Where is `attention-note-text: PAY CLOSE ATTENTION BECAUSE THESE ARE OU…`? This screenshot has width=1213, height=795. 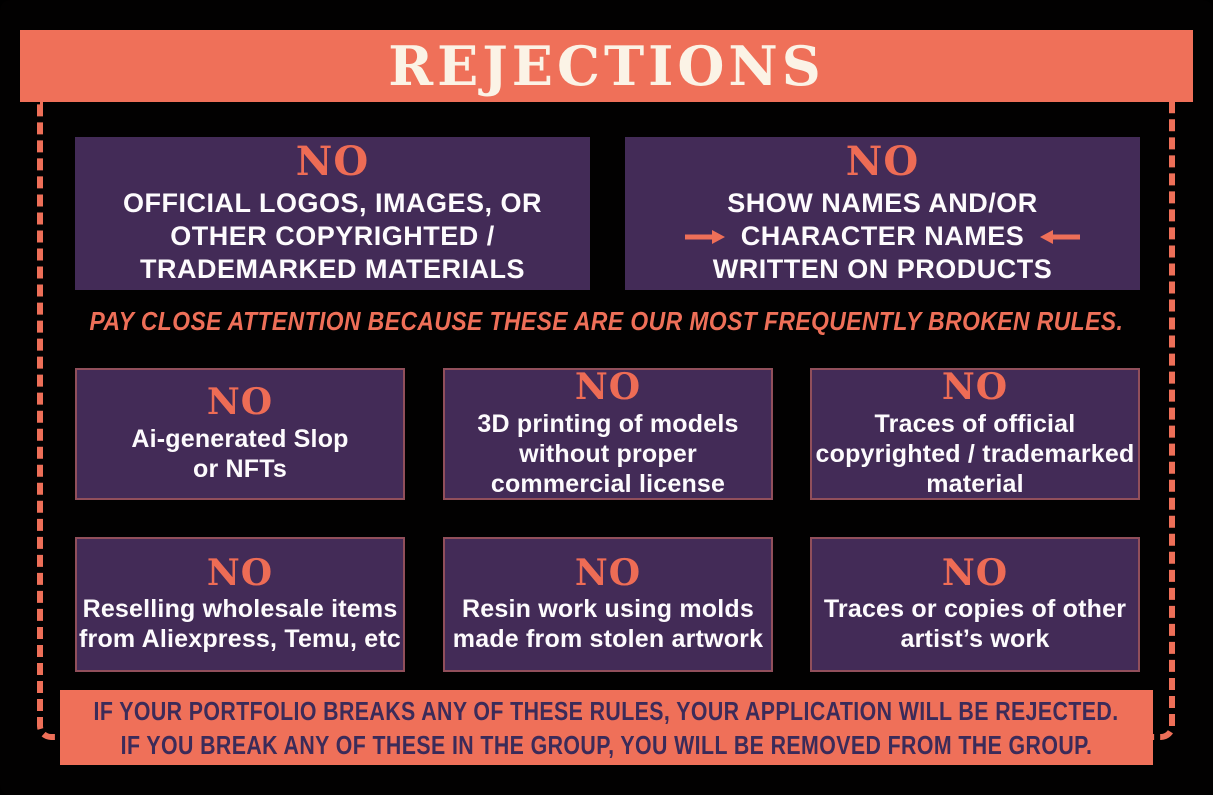 attention-note-text: PAY CLOSE ATTENTION BECAUSE THESE ARE OU… is located at coordinates (606, 321).